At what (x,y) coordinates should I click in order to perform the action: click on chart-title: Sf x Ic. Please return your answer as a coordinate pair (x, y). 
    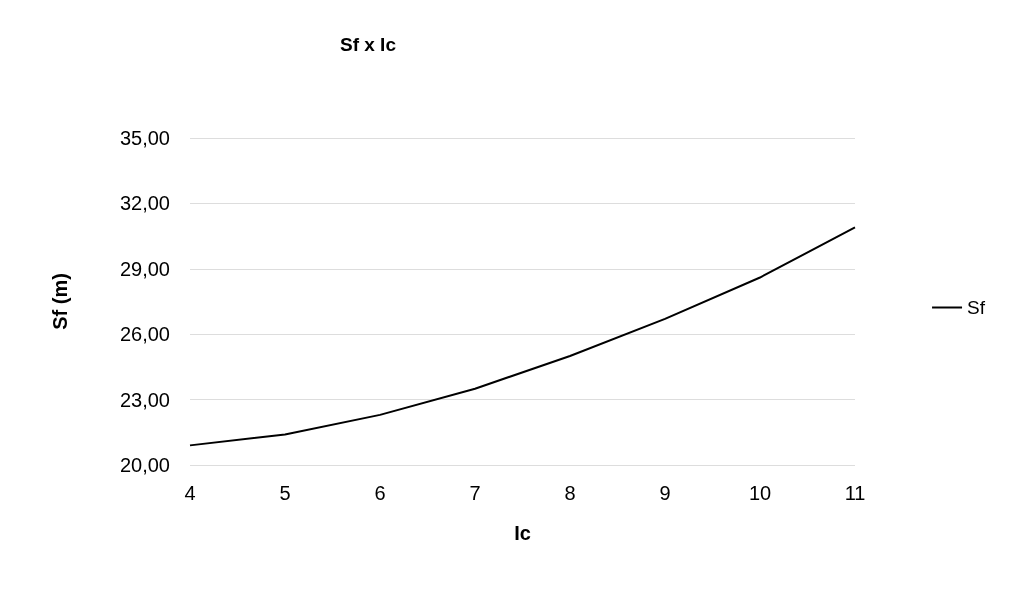
    Looking at the image, I should click on (368, 44).